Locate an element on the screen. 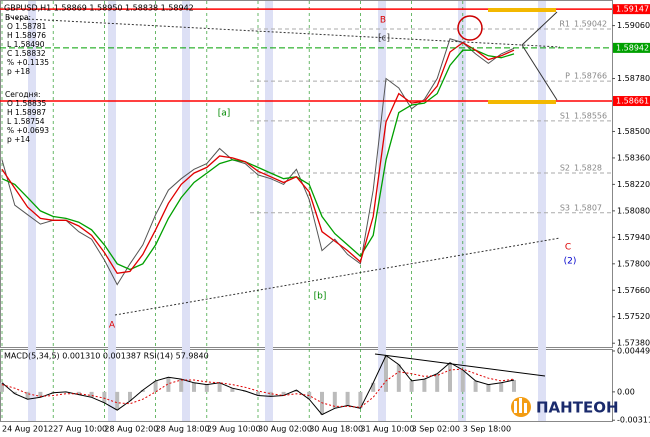 This screenshot has height=437, width=650. logo: ПАНТЕОН is located at coordinates (565, 407).